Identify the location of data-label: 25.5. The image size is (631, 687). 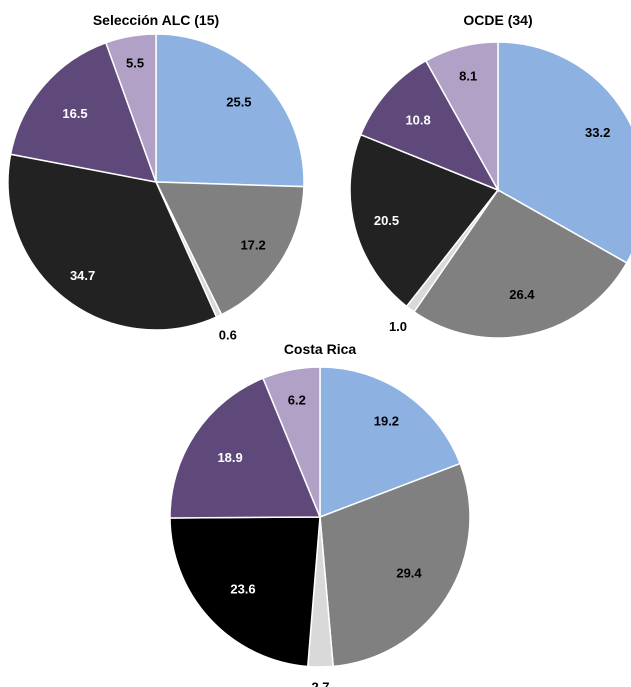
(238, 102).